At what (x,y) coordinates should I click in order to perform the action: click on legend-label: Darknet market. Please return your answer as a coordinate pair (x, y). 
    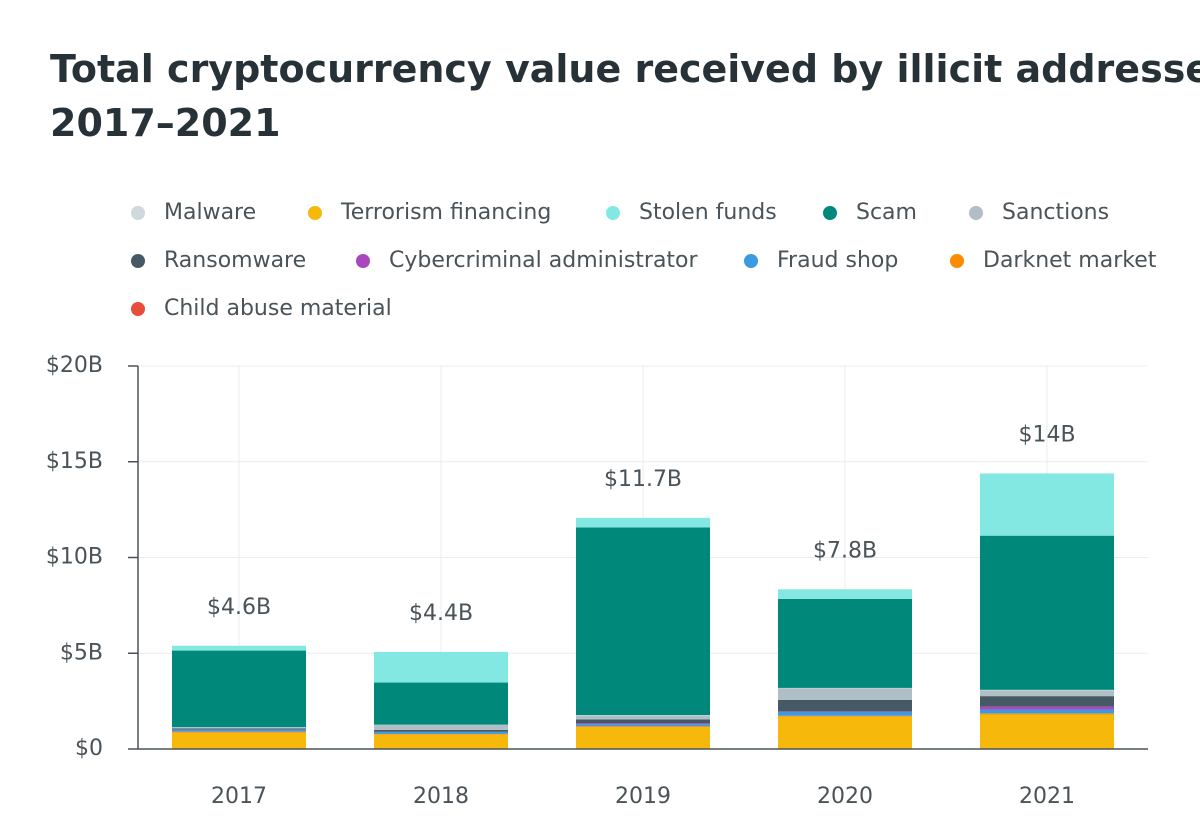
    Looking at the image, I should click on (1070, 260).